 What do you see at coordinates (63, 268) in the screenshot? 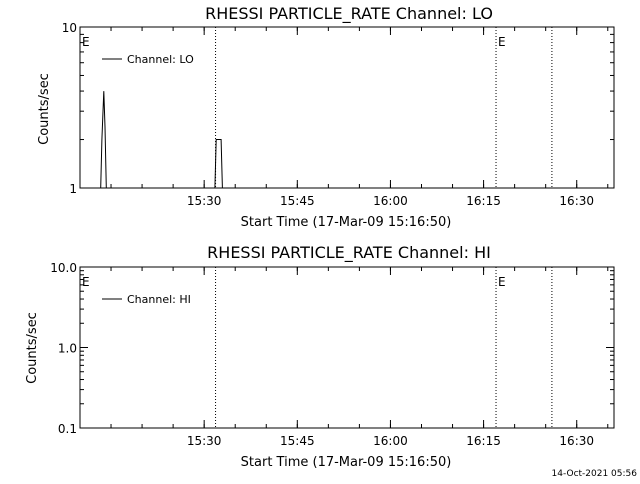
I see `y-tick-label: 10.0` at bounding box center [63, 268].